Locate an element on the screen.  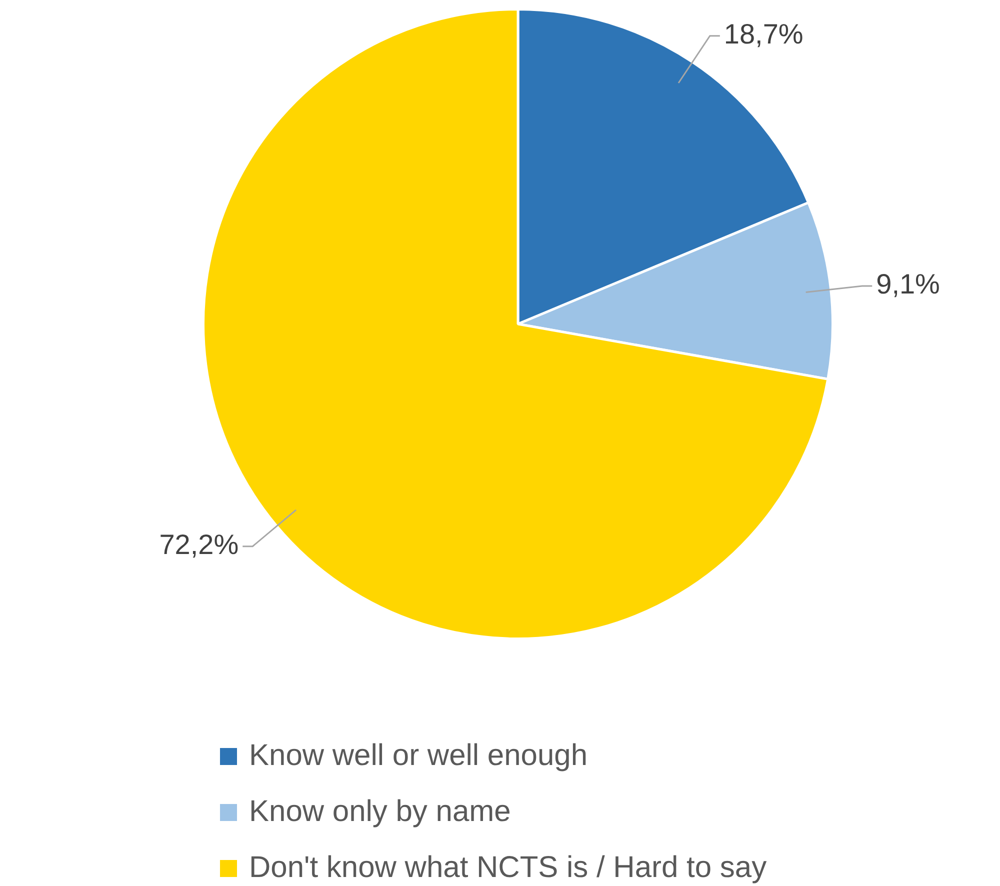
legend-label: Know well or well enough is located at coordinates (418, 756).